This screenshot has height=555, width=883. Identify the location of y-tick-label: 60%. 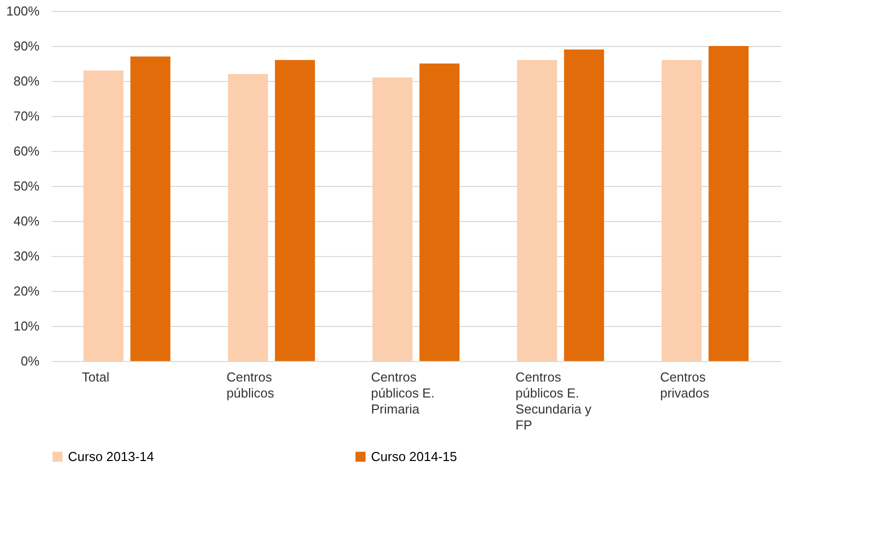
(26, 151).